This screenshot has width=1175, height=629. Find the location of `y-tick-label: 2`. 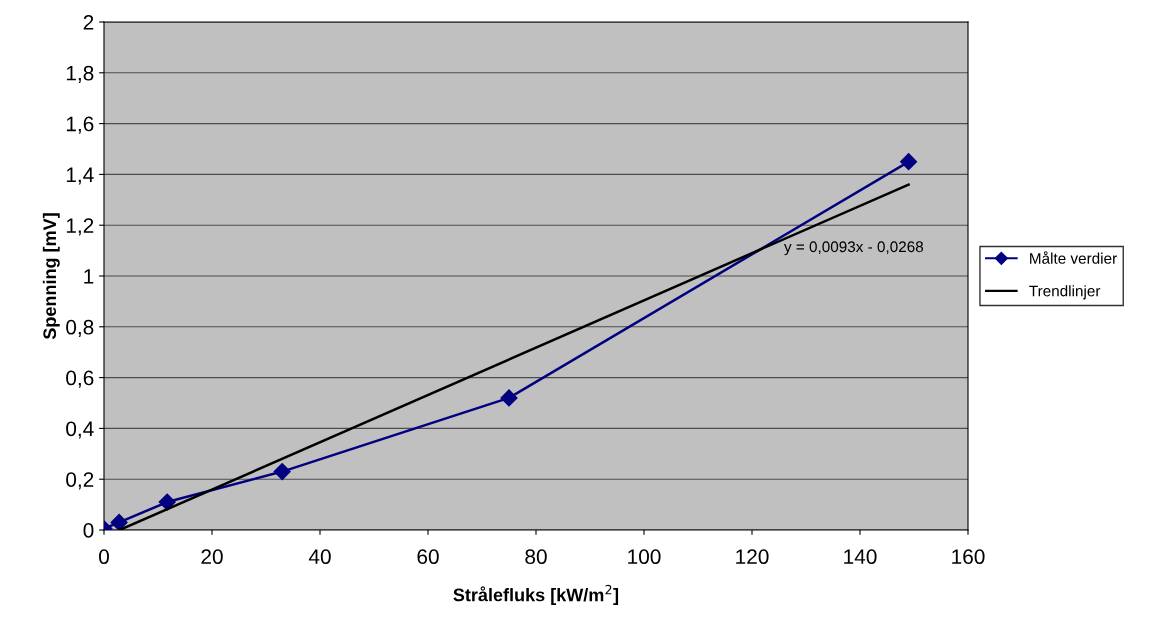

y-tick-label: 2 is located at coordinates (88, 22).